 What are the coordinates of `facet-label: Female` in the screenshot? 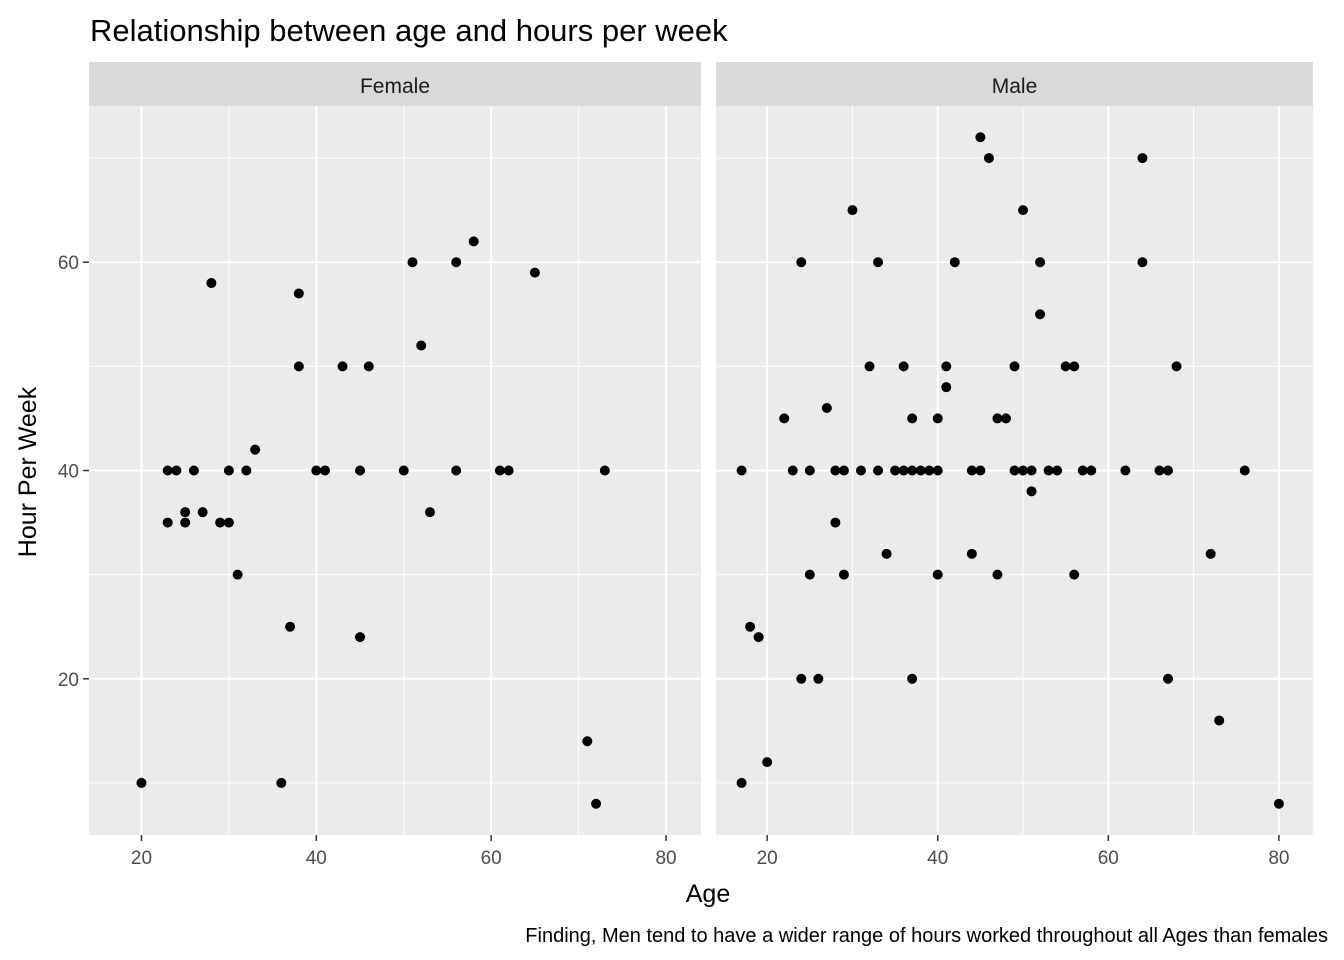 It's located at (395, 86).